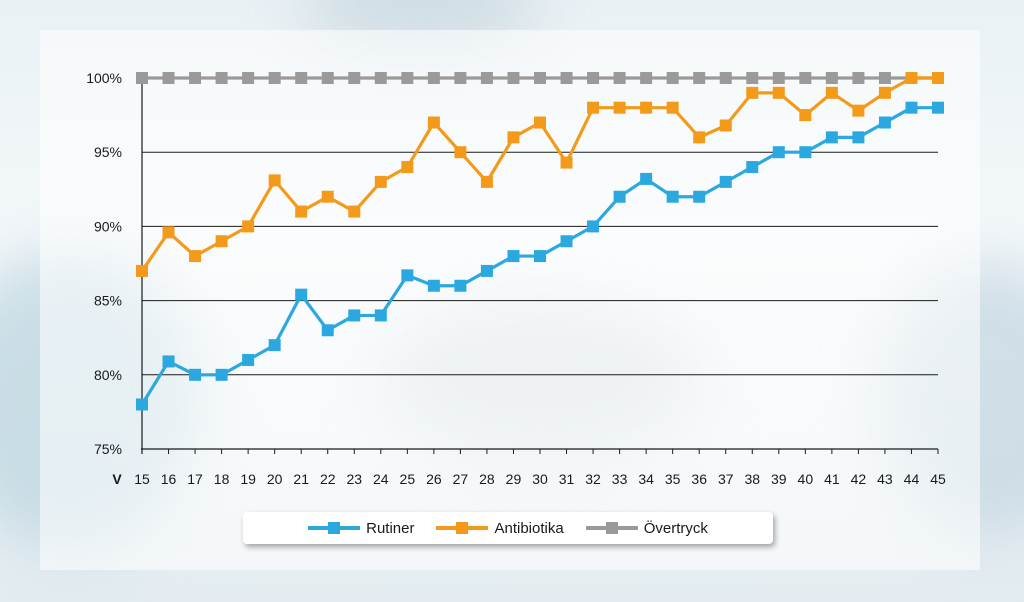  What do you see at coordinates (646, 479) in the screenshot?
I see `x-tick-label: 34` at bounding box center [646, 479].